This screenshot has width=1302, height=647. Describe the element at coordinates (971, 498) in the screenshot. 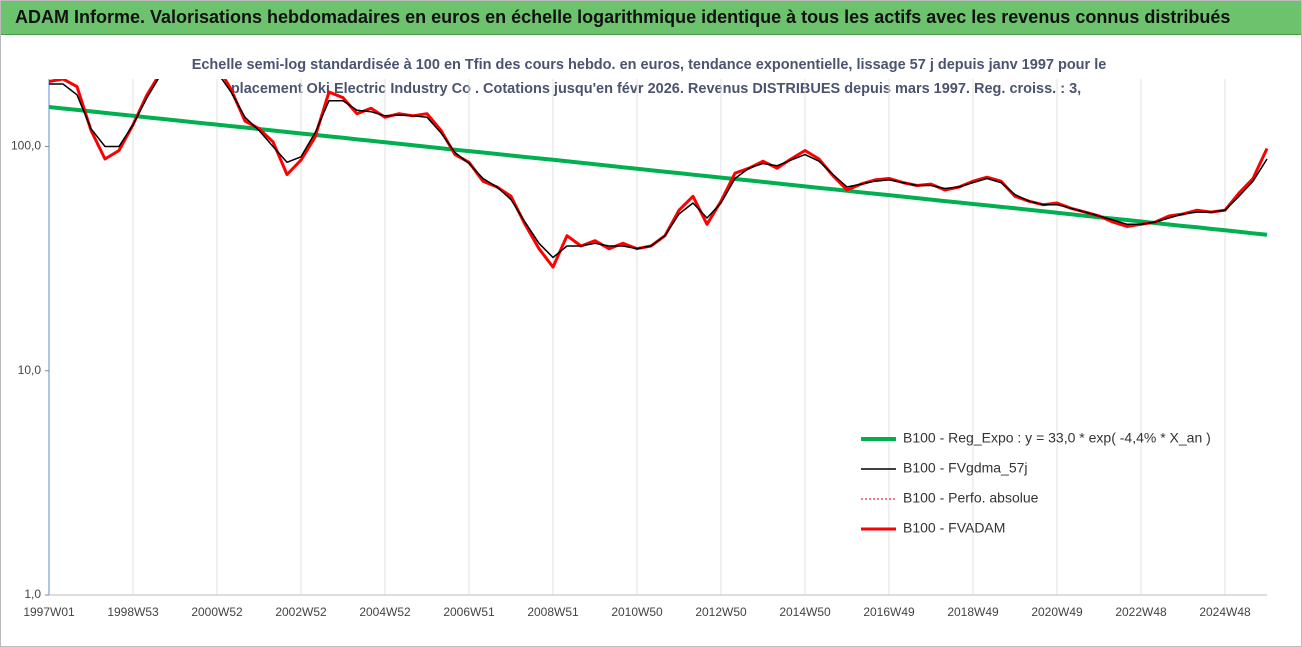

I see `legend-label: B100 - Perfo. absolue` at that location.